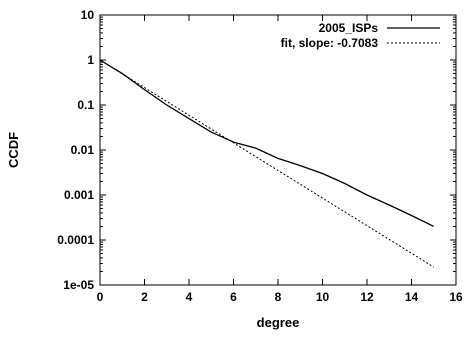  What do you see at coordinates (233, 297) in the screenshot?
I see `x-tick-label: 6` at bounding box center [233, 297].